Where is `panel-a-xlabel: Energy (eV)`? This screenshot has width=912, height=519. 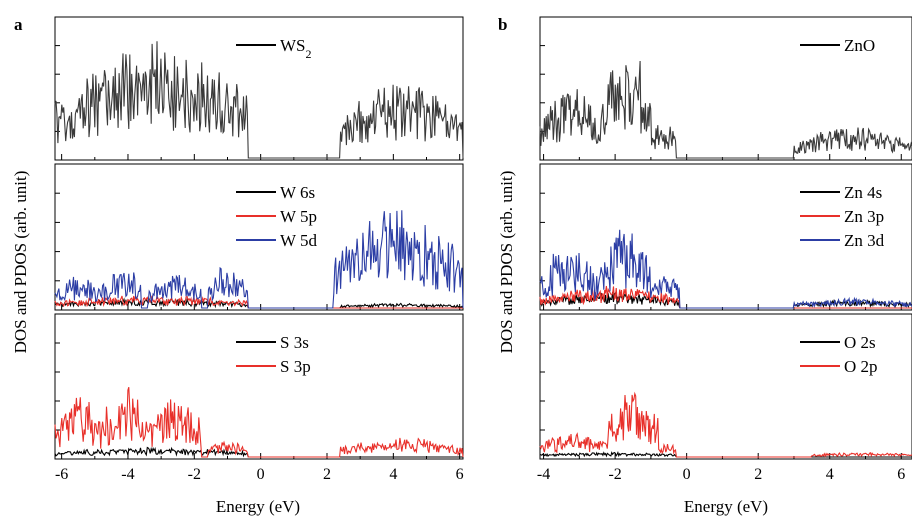
panel-a-xlabel: Energy (eV) is located at coordinates (258, 506).